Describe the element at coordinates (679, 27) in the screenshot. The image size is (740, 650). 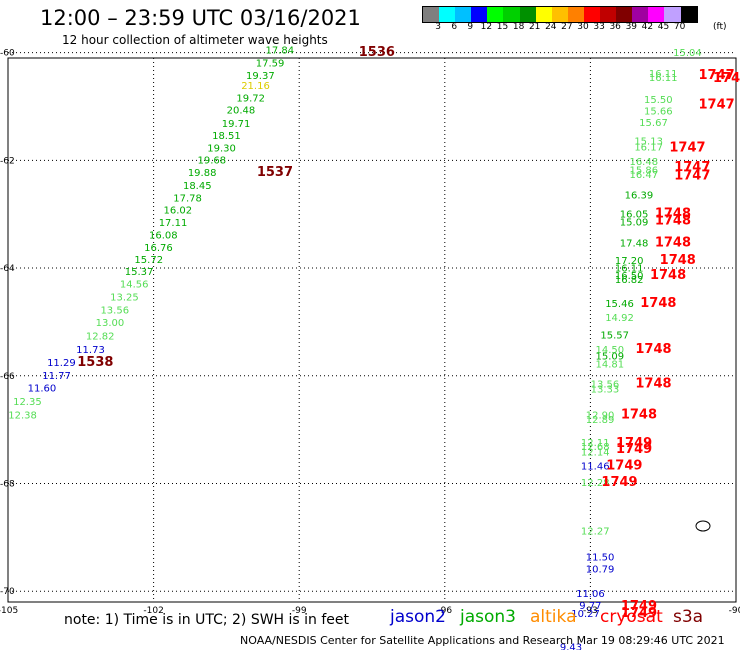
I see `colorbar-tick: 70` at that location.